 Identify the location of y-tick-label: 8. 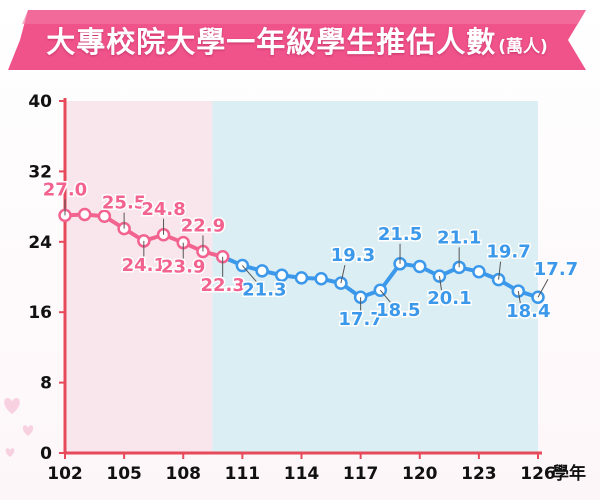
(46, 384).